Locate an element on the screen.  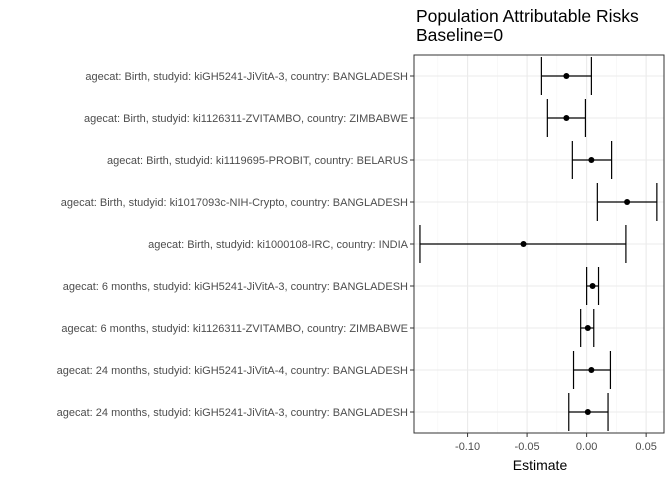
x-tick-label: -0.10 is located at coordinates (467, 447).